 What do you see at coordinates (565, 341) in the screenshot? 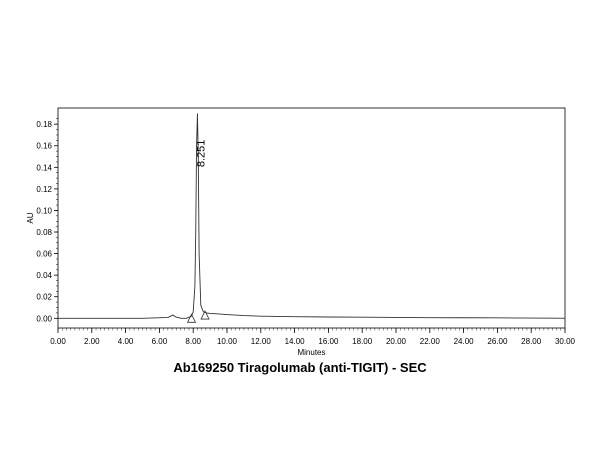
I see `x-tick-label: 30.00` at bounding box center [565, 341].